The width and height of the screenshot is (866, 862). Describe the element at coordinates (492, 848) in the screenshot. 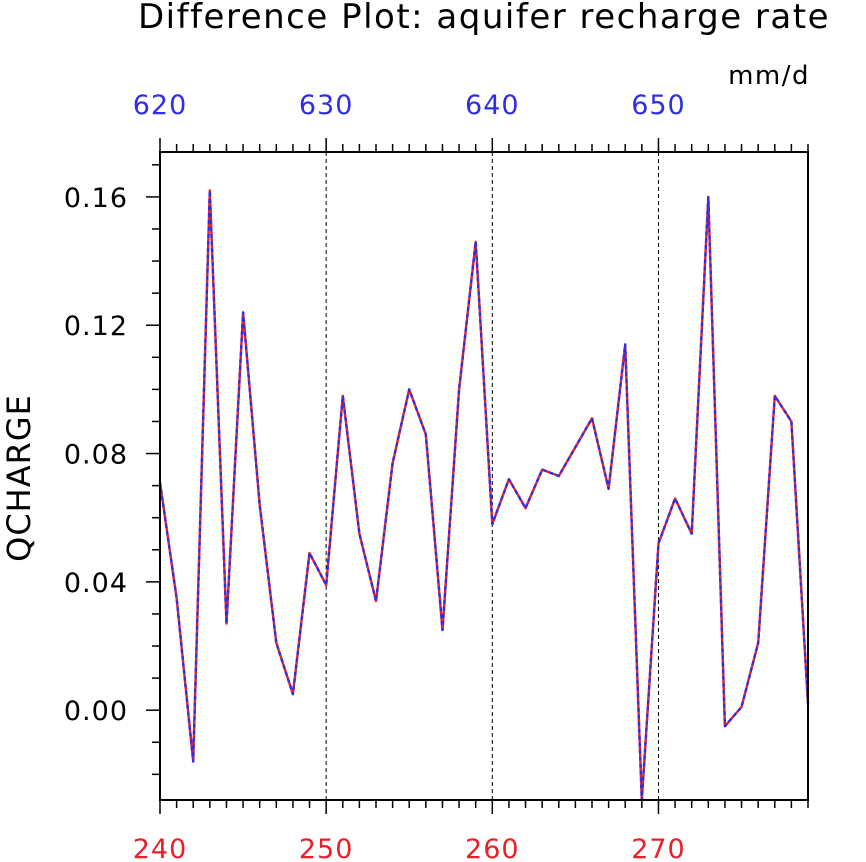

I see `x-bottom-tick-label: 260` at that location.